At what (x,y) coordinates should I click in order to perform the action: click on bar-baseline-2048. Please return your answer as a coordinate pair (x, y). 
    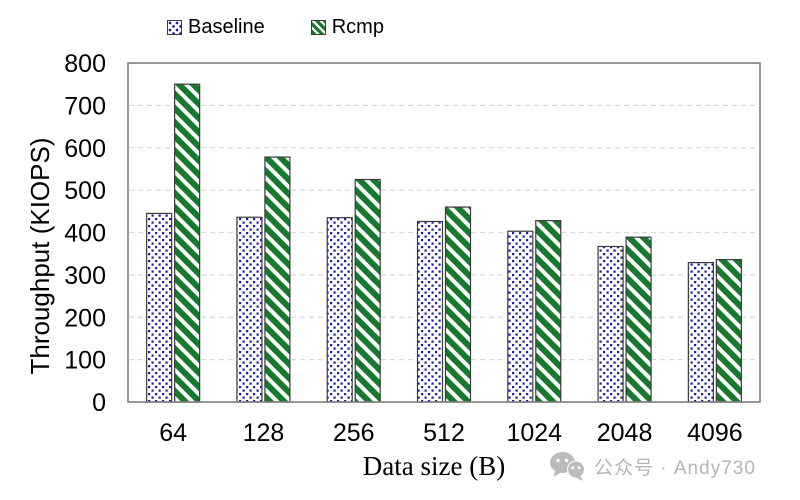
    Looking at the image, I should click on (610, 324).